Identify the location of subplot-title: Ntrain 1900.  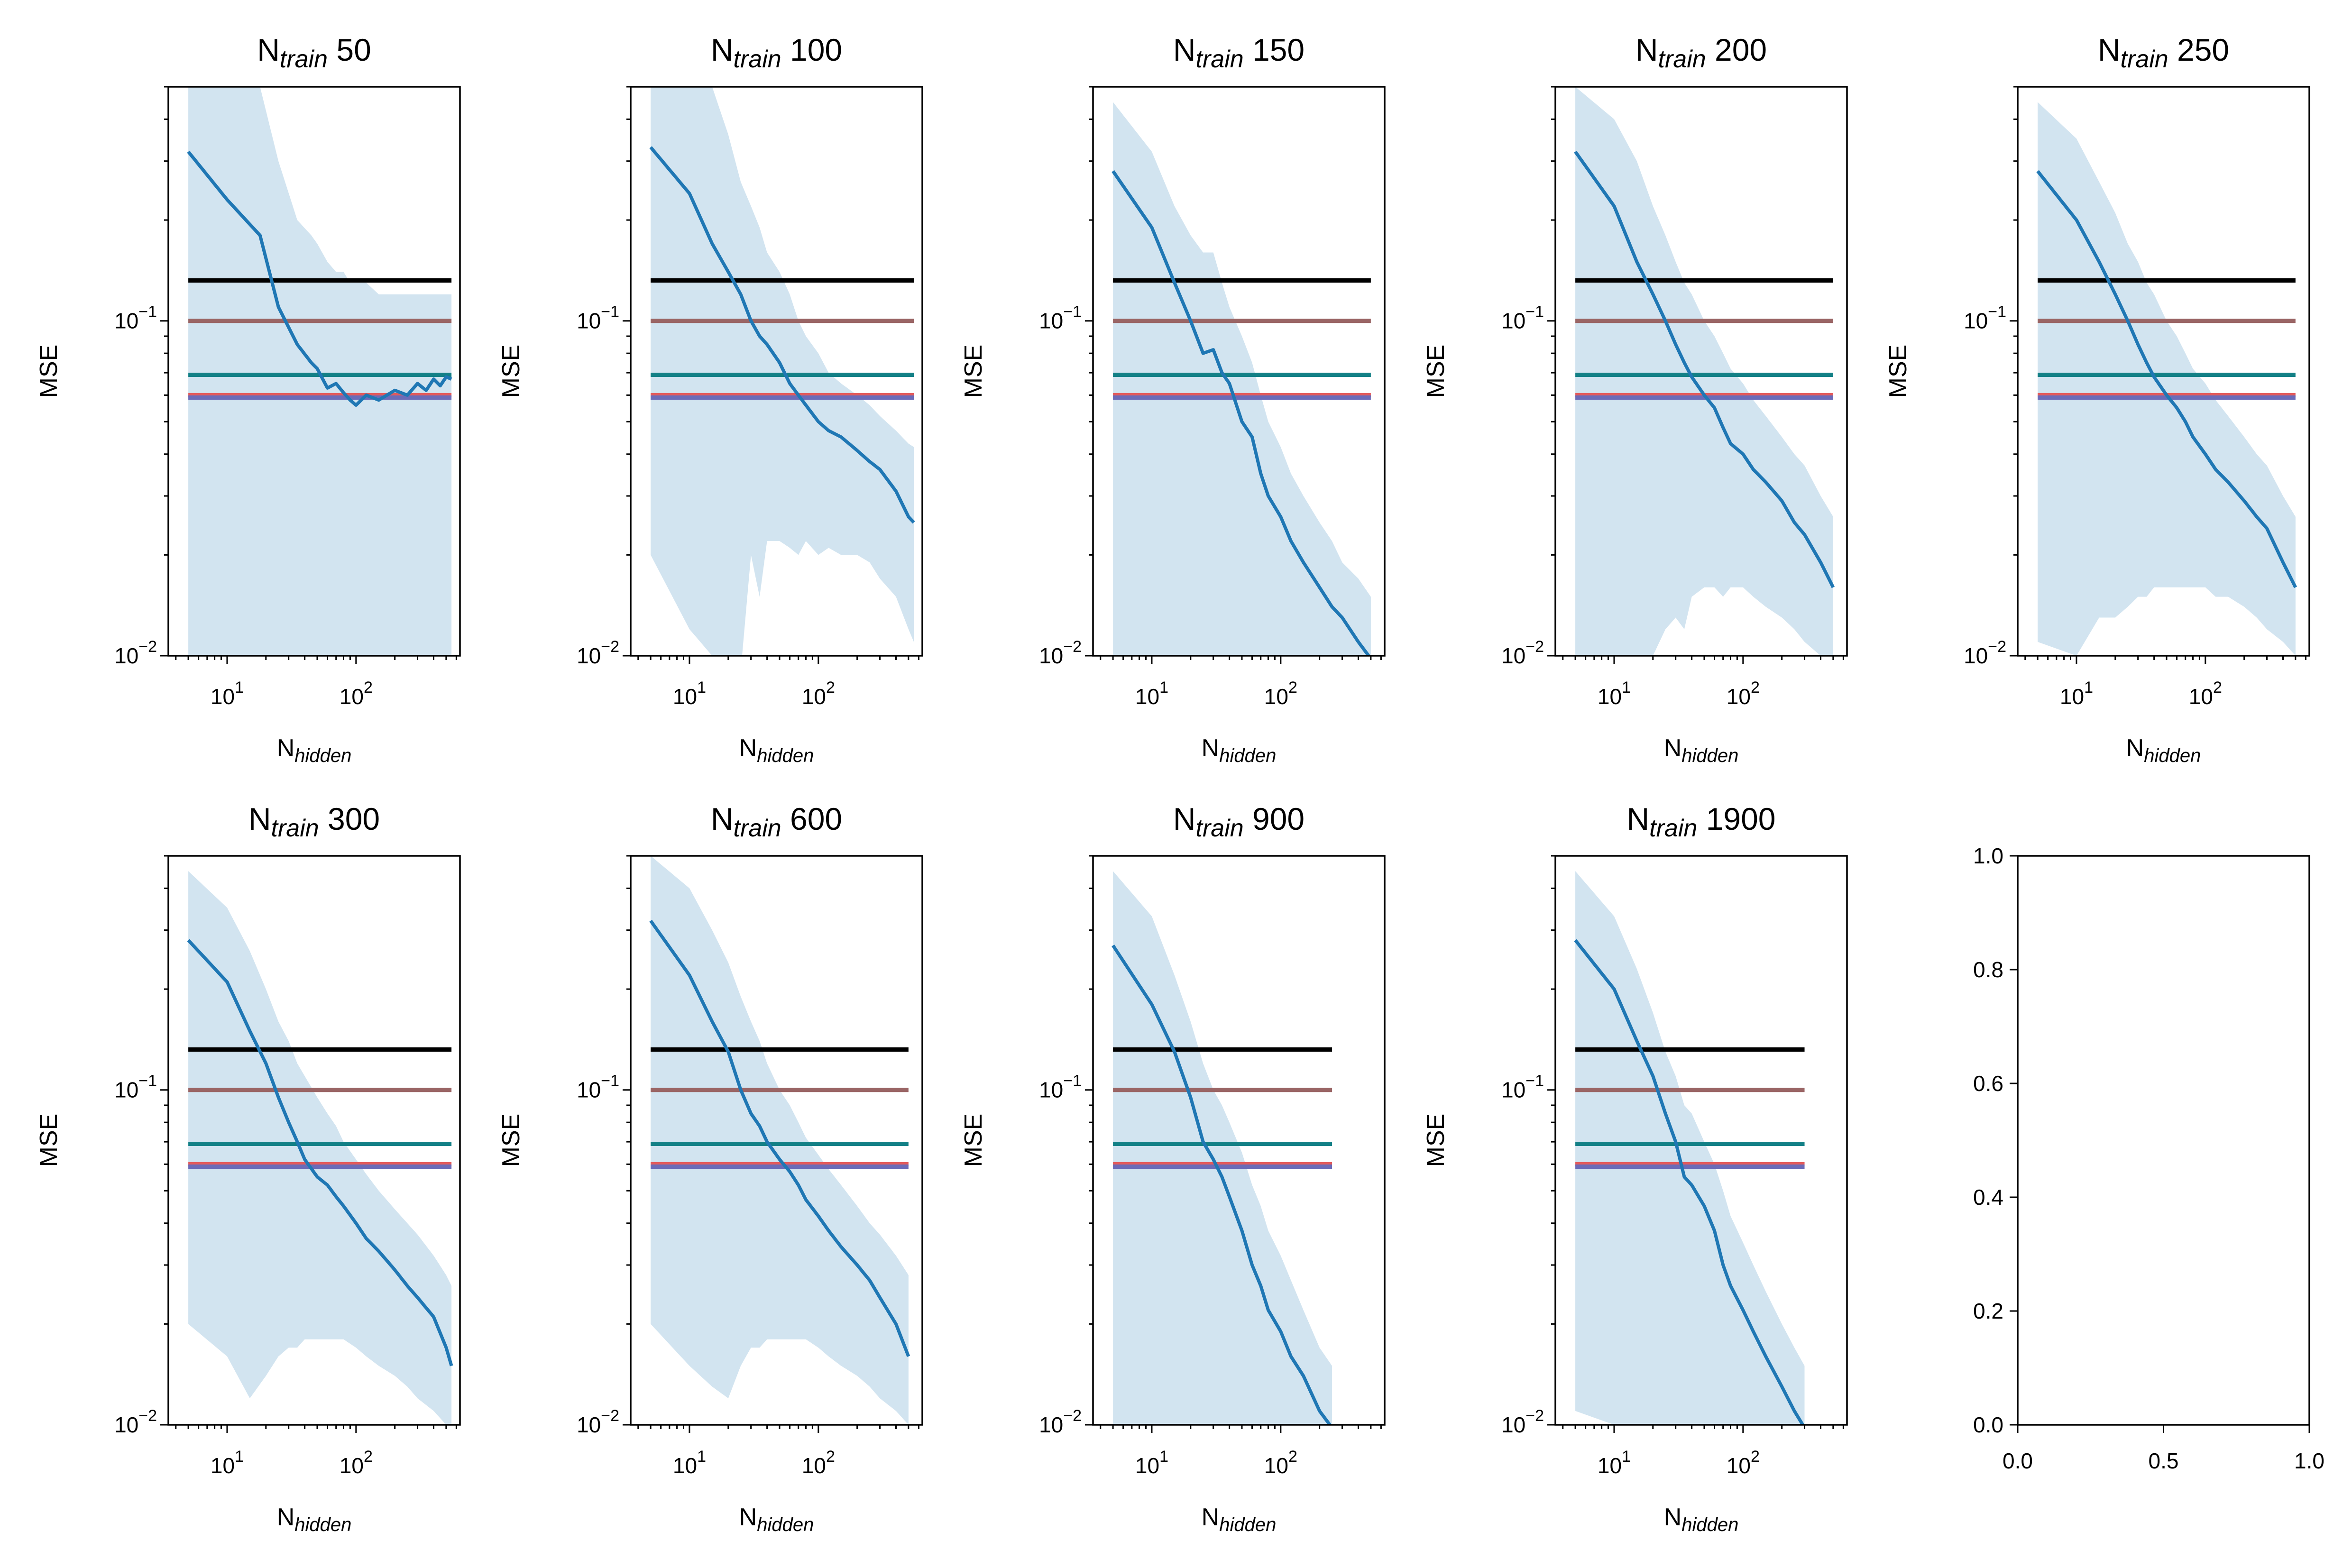
(1701, 821).